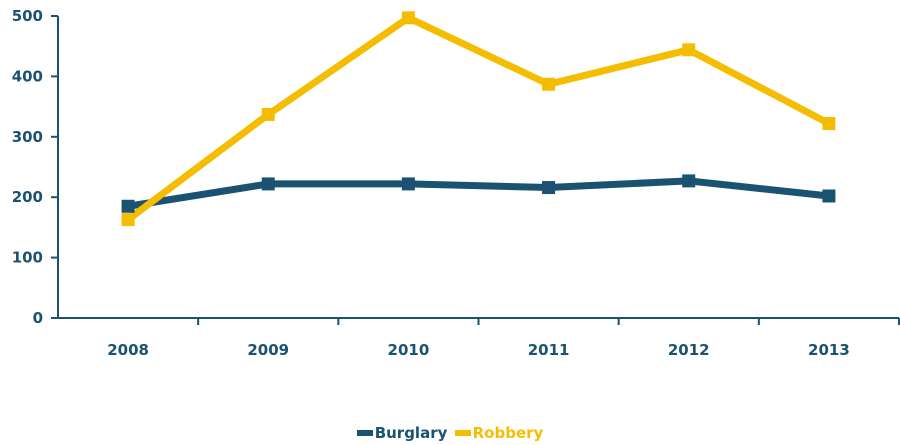  I want to click on markers-burglary, so click(478, 193).